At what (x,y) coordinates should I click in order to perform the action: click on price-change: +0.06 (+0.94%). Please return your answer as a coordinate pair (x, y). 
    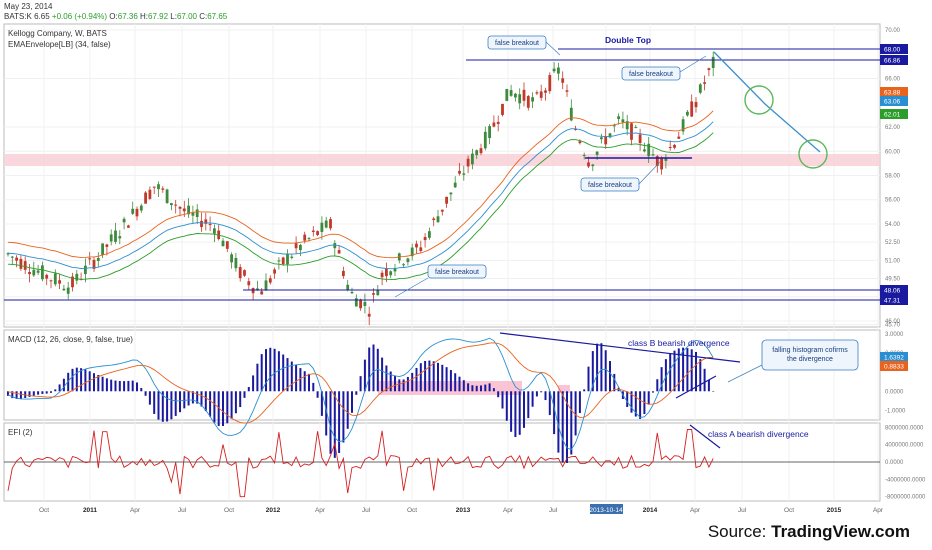
    Looking at the image, I should click on (79, 16).